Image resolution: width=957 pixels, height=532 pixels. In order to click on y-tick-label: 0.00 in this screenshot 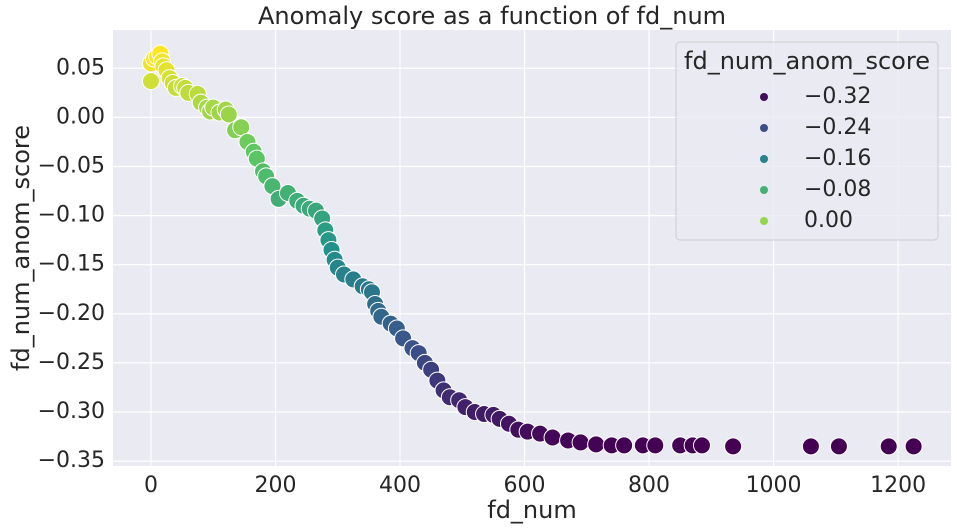, I will do `click(80, 116)`.